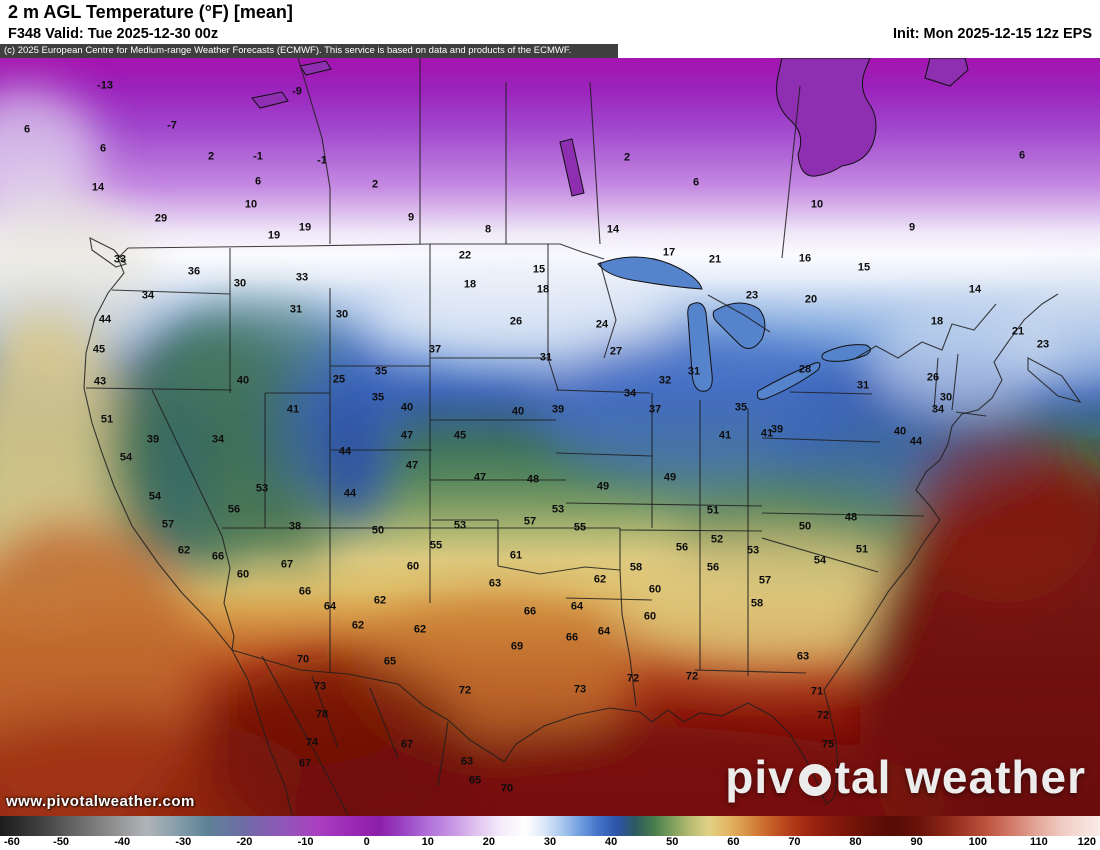 The height and width of the screenshot is (850, 1100). I want to click on temp-label: 6, so click(103, 148).